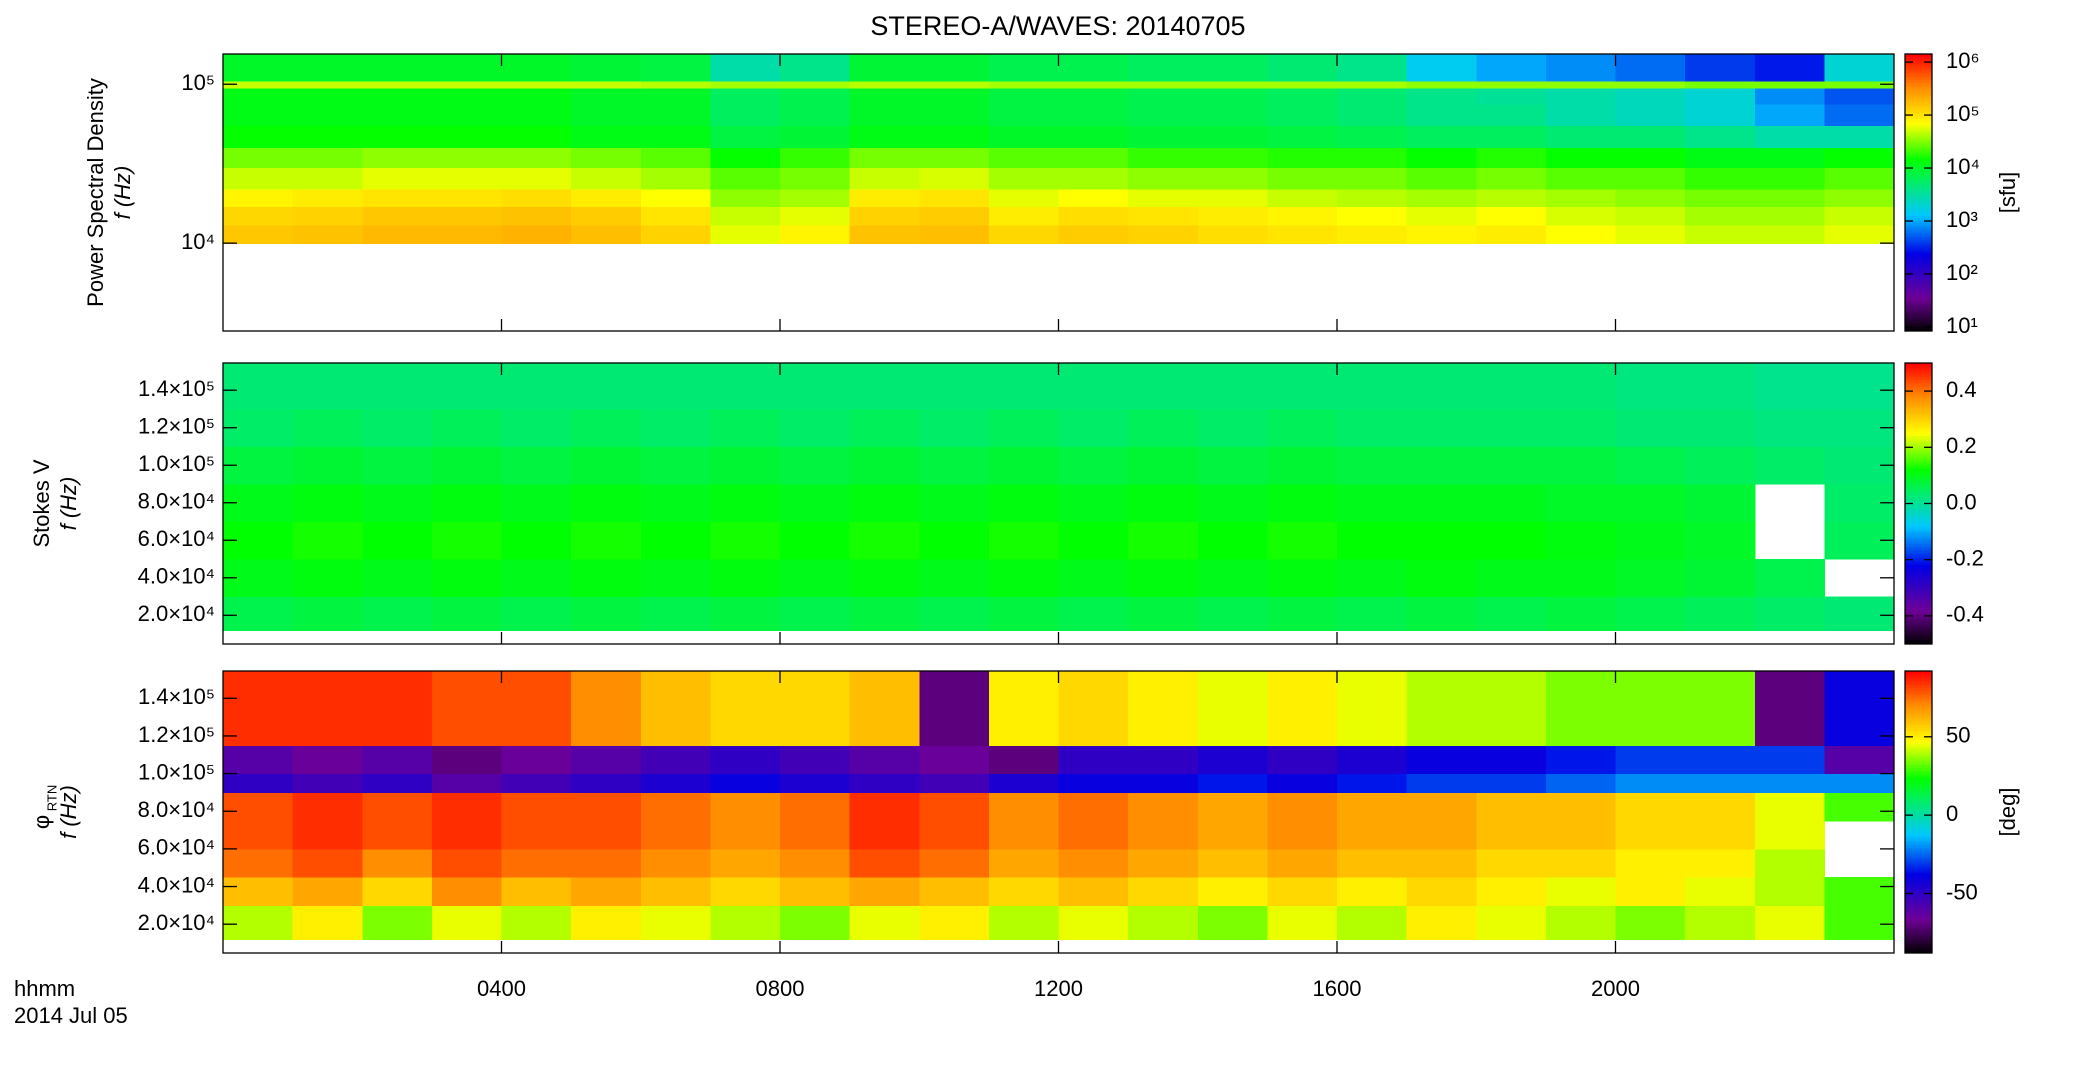 Image resolution: width=2096 pixels, height=1080 pixels. I want to click on x-tick-label: 0400, so click(501, 988).